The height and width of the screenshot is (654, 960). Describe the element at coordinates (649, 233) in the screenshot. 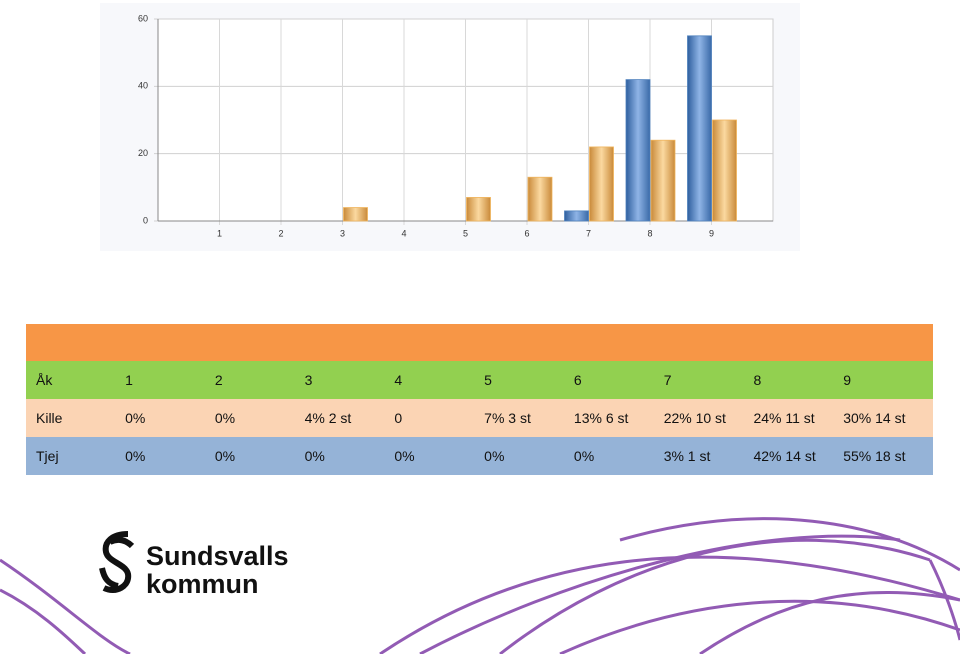

I see `x-tick-label: 8` at that location.